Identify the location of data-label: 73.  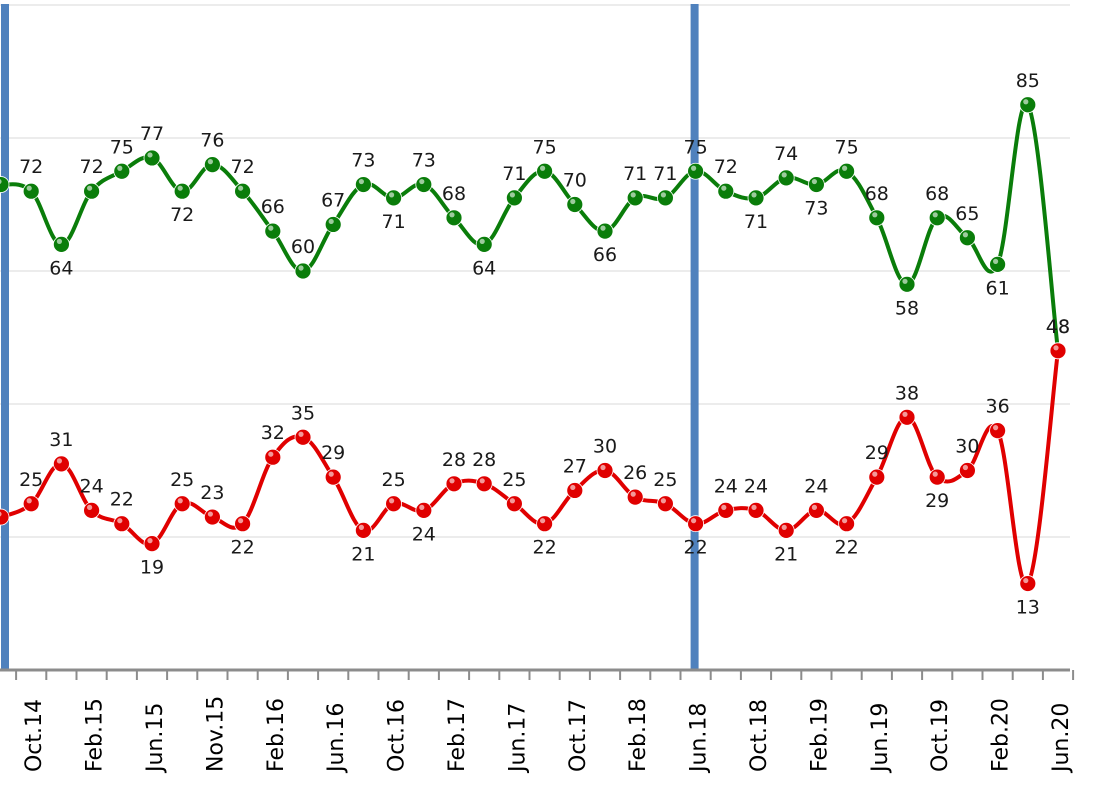
(424, 161).